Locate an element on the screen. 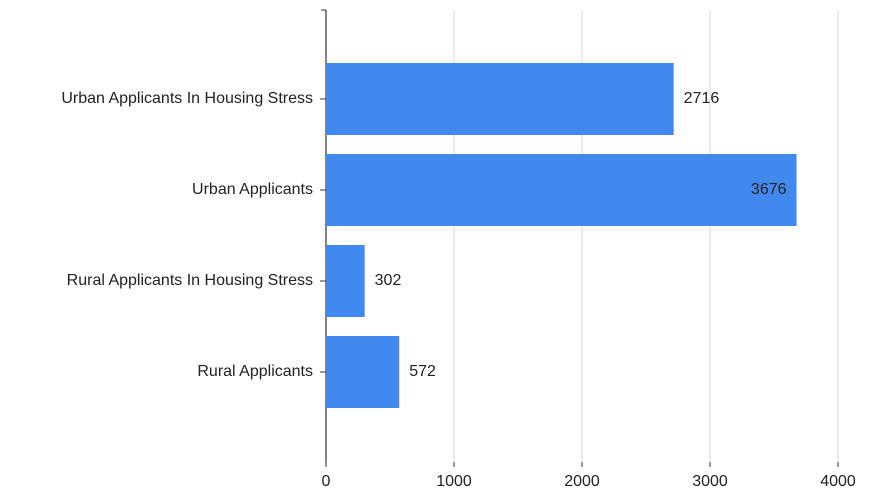  x-tick-label: 0 is located at coordinates (326, 481).